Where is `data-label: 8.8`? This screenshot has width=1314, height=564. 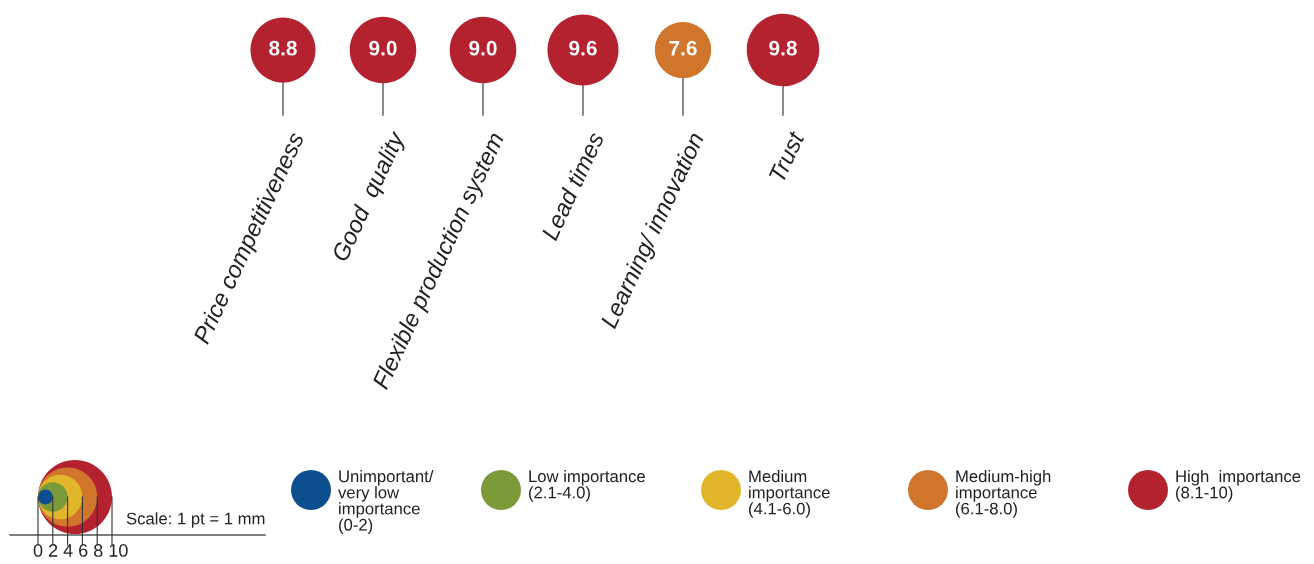
data-label: 8.8 is located at coordinates (283, 48).